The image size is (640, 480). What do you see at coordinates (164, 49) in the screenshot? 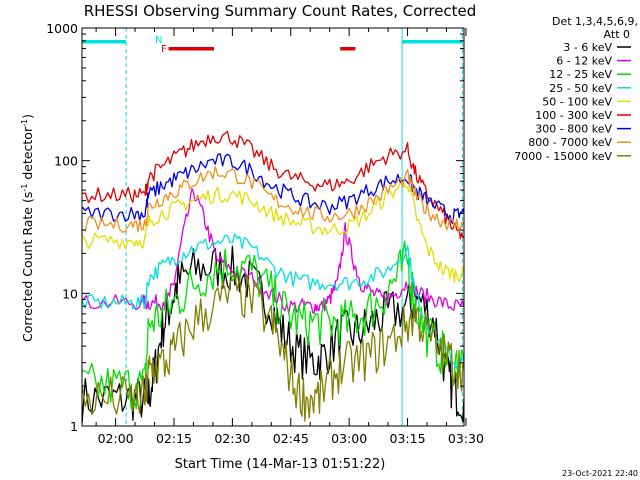
I see `marker-f: F` at bounding box center [164, 49].